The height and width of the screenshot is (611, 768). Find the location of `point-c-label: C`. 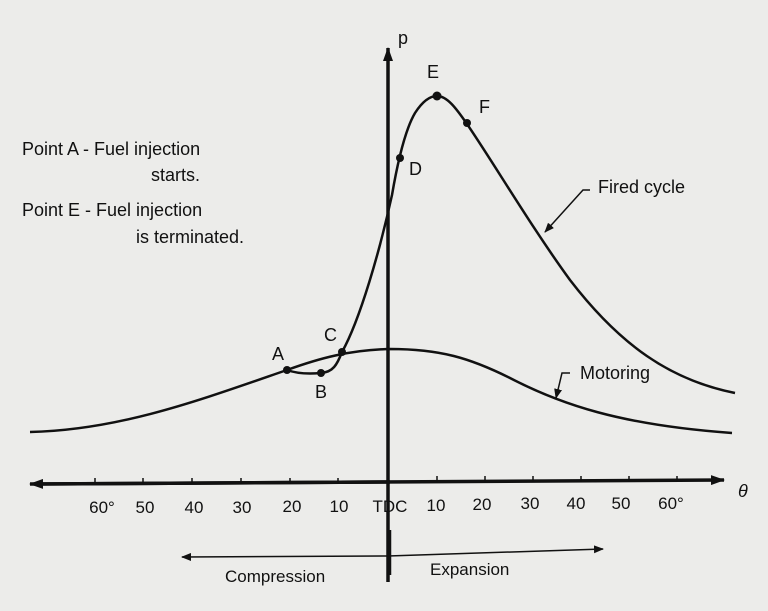

point-c-label: C is located at coordinates (330, 335).